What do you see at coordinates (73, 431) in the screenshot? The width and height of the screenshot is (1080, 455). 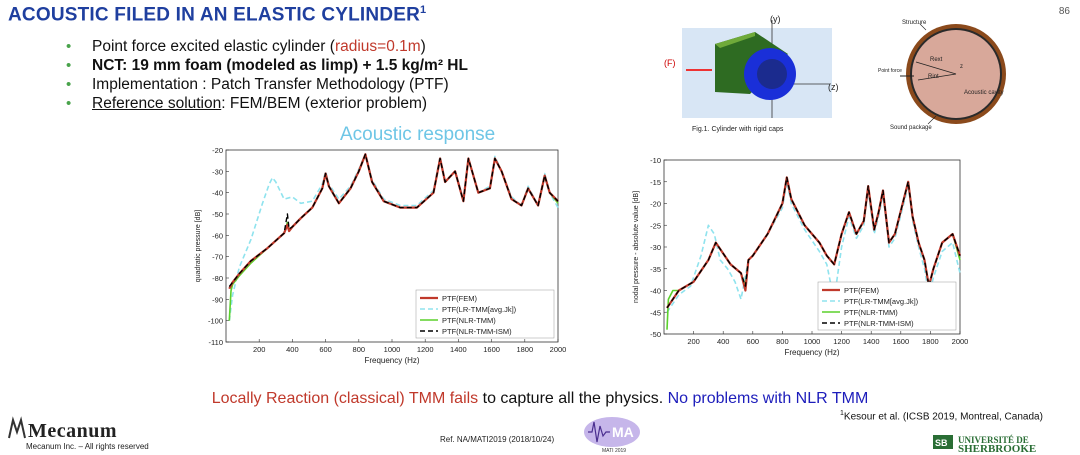 I see `mecanum-logo-text: Mecanum` at bounding box center [73, 431].